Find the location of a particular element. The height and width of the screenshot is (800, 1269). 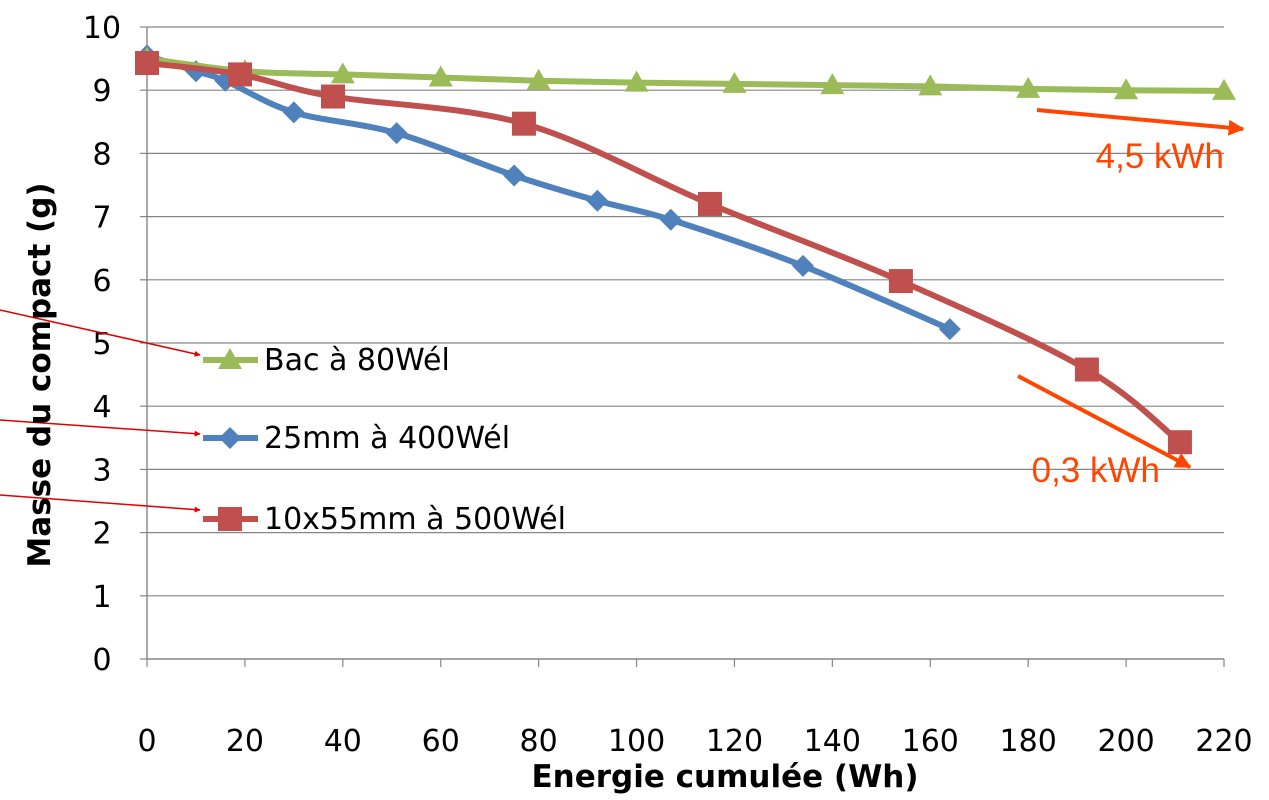

legend-entry: 25mm à 400Wél is located at coordinates (356, 438).